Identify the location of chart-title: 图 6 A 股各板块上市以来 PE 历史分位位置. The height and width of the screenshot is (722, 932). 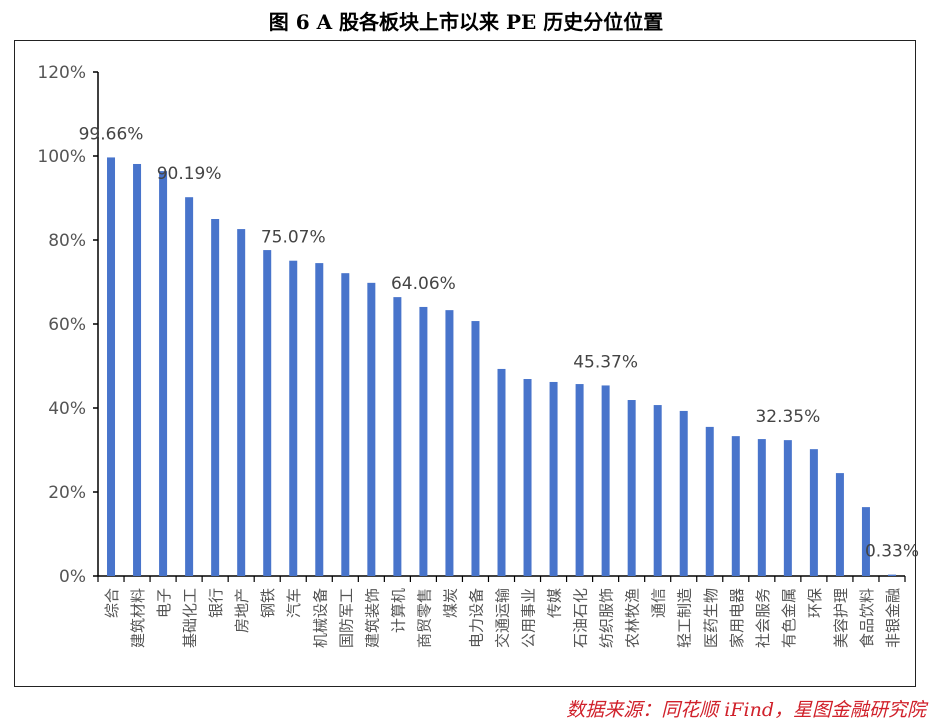
(466, 22).